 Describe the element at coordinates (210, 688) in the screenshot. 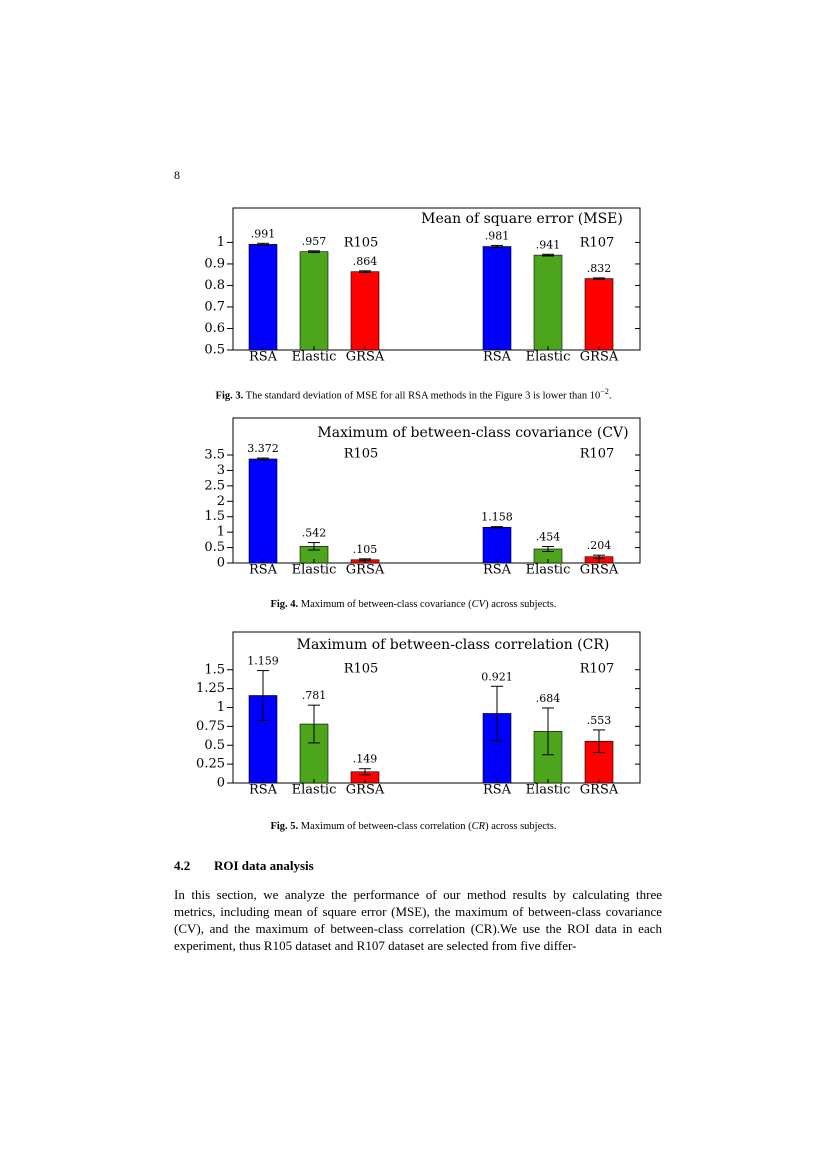

I see `y-tick-label: 1.25` at that location.